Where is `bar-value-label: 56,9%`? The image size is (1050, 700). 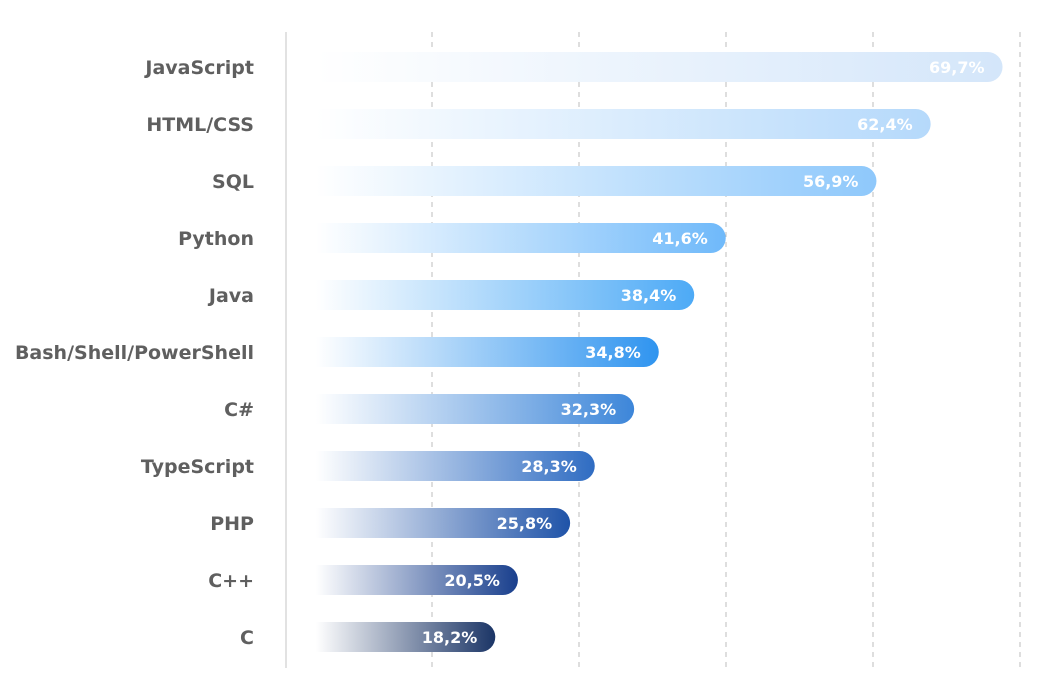
bar-value-label: 56,9% is located at coordinates (831, 181).